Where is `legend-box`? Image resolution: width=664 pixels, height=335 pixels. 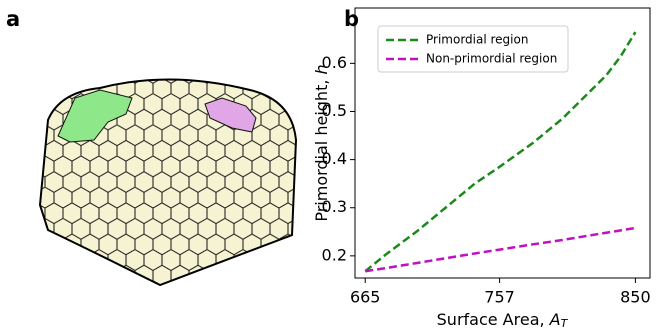 legend-box is located at coordinates (473, 49).